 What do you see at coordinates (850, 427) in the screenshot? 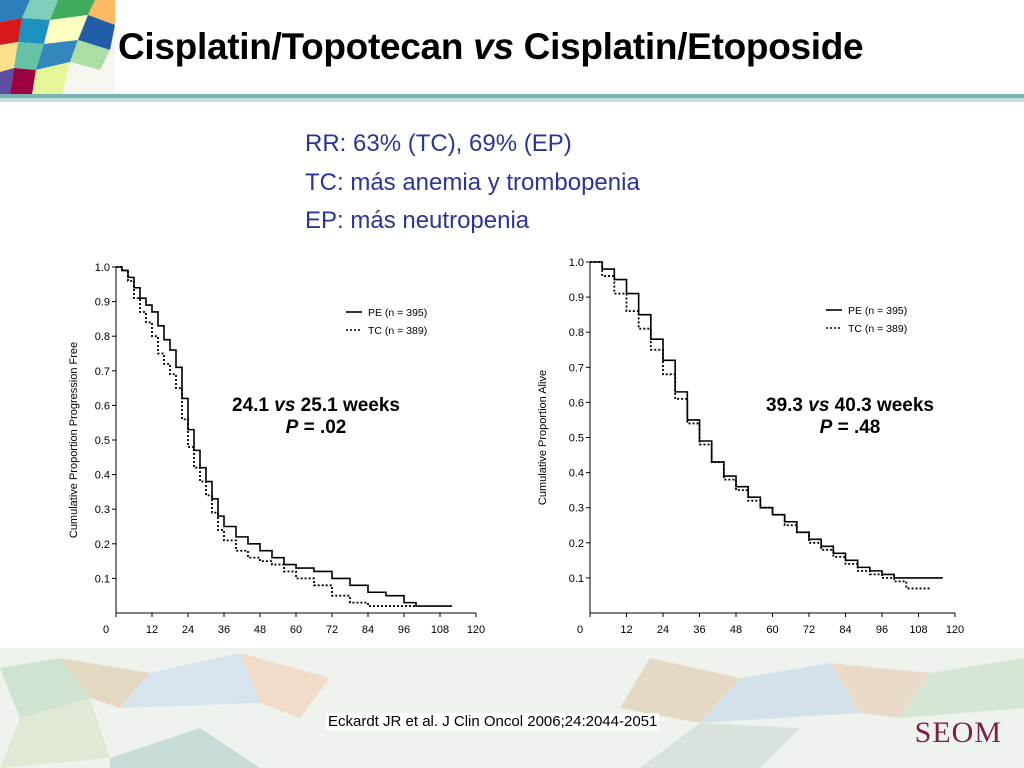
I see `chart2-annotation-pvalue: P = .48` at bounding box center [850, 427].